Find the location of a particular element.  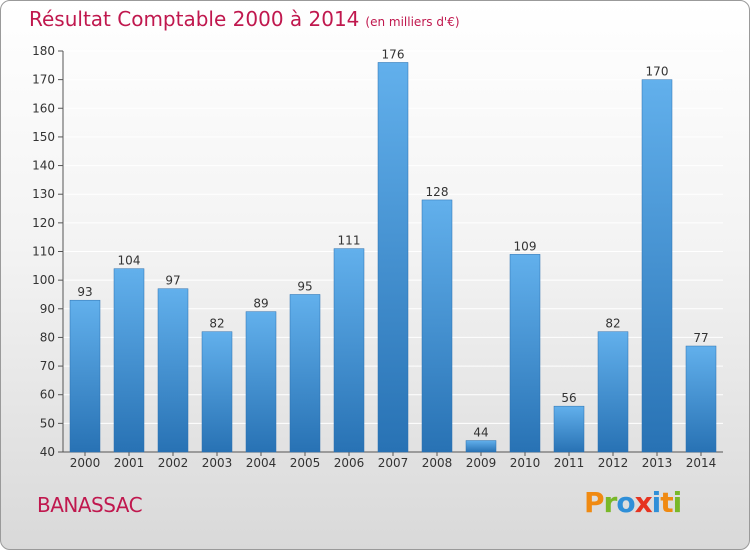

x-tick-label: 2004 is located at coordinates (261, 463).